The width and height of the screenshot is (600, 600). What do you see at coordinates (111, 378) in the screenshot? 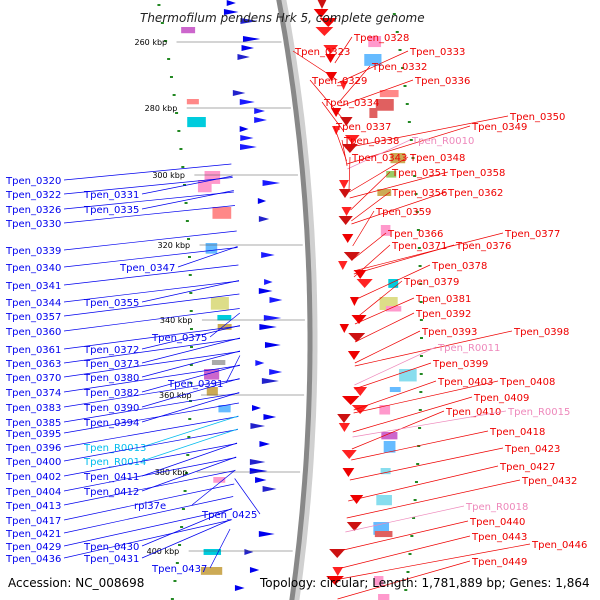
I see `gene-label: Tpen_0380` at bounding box center [111, 378].